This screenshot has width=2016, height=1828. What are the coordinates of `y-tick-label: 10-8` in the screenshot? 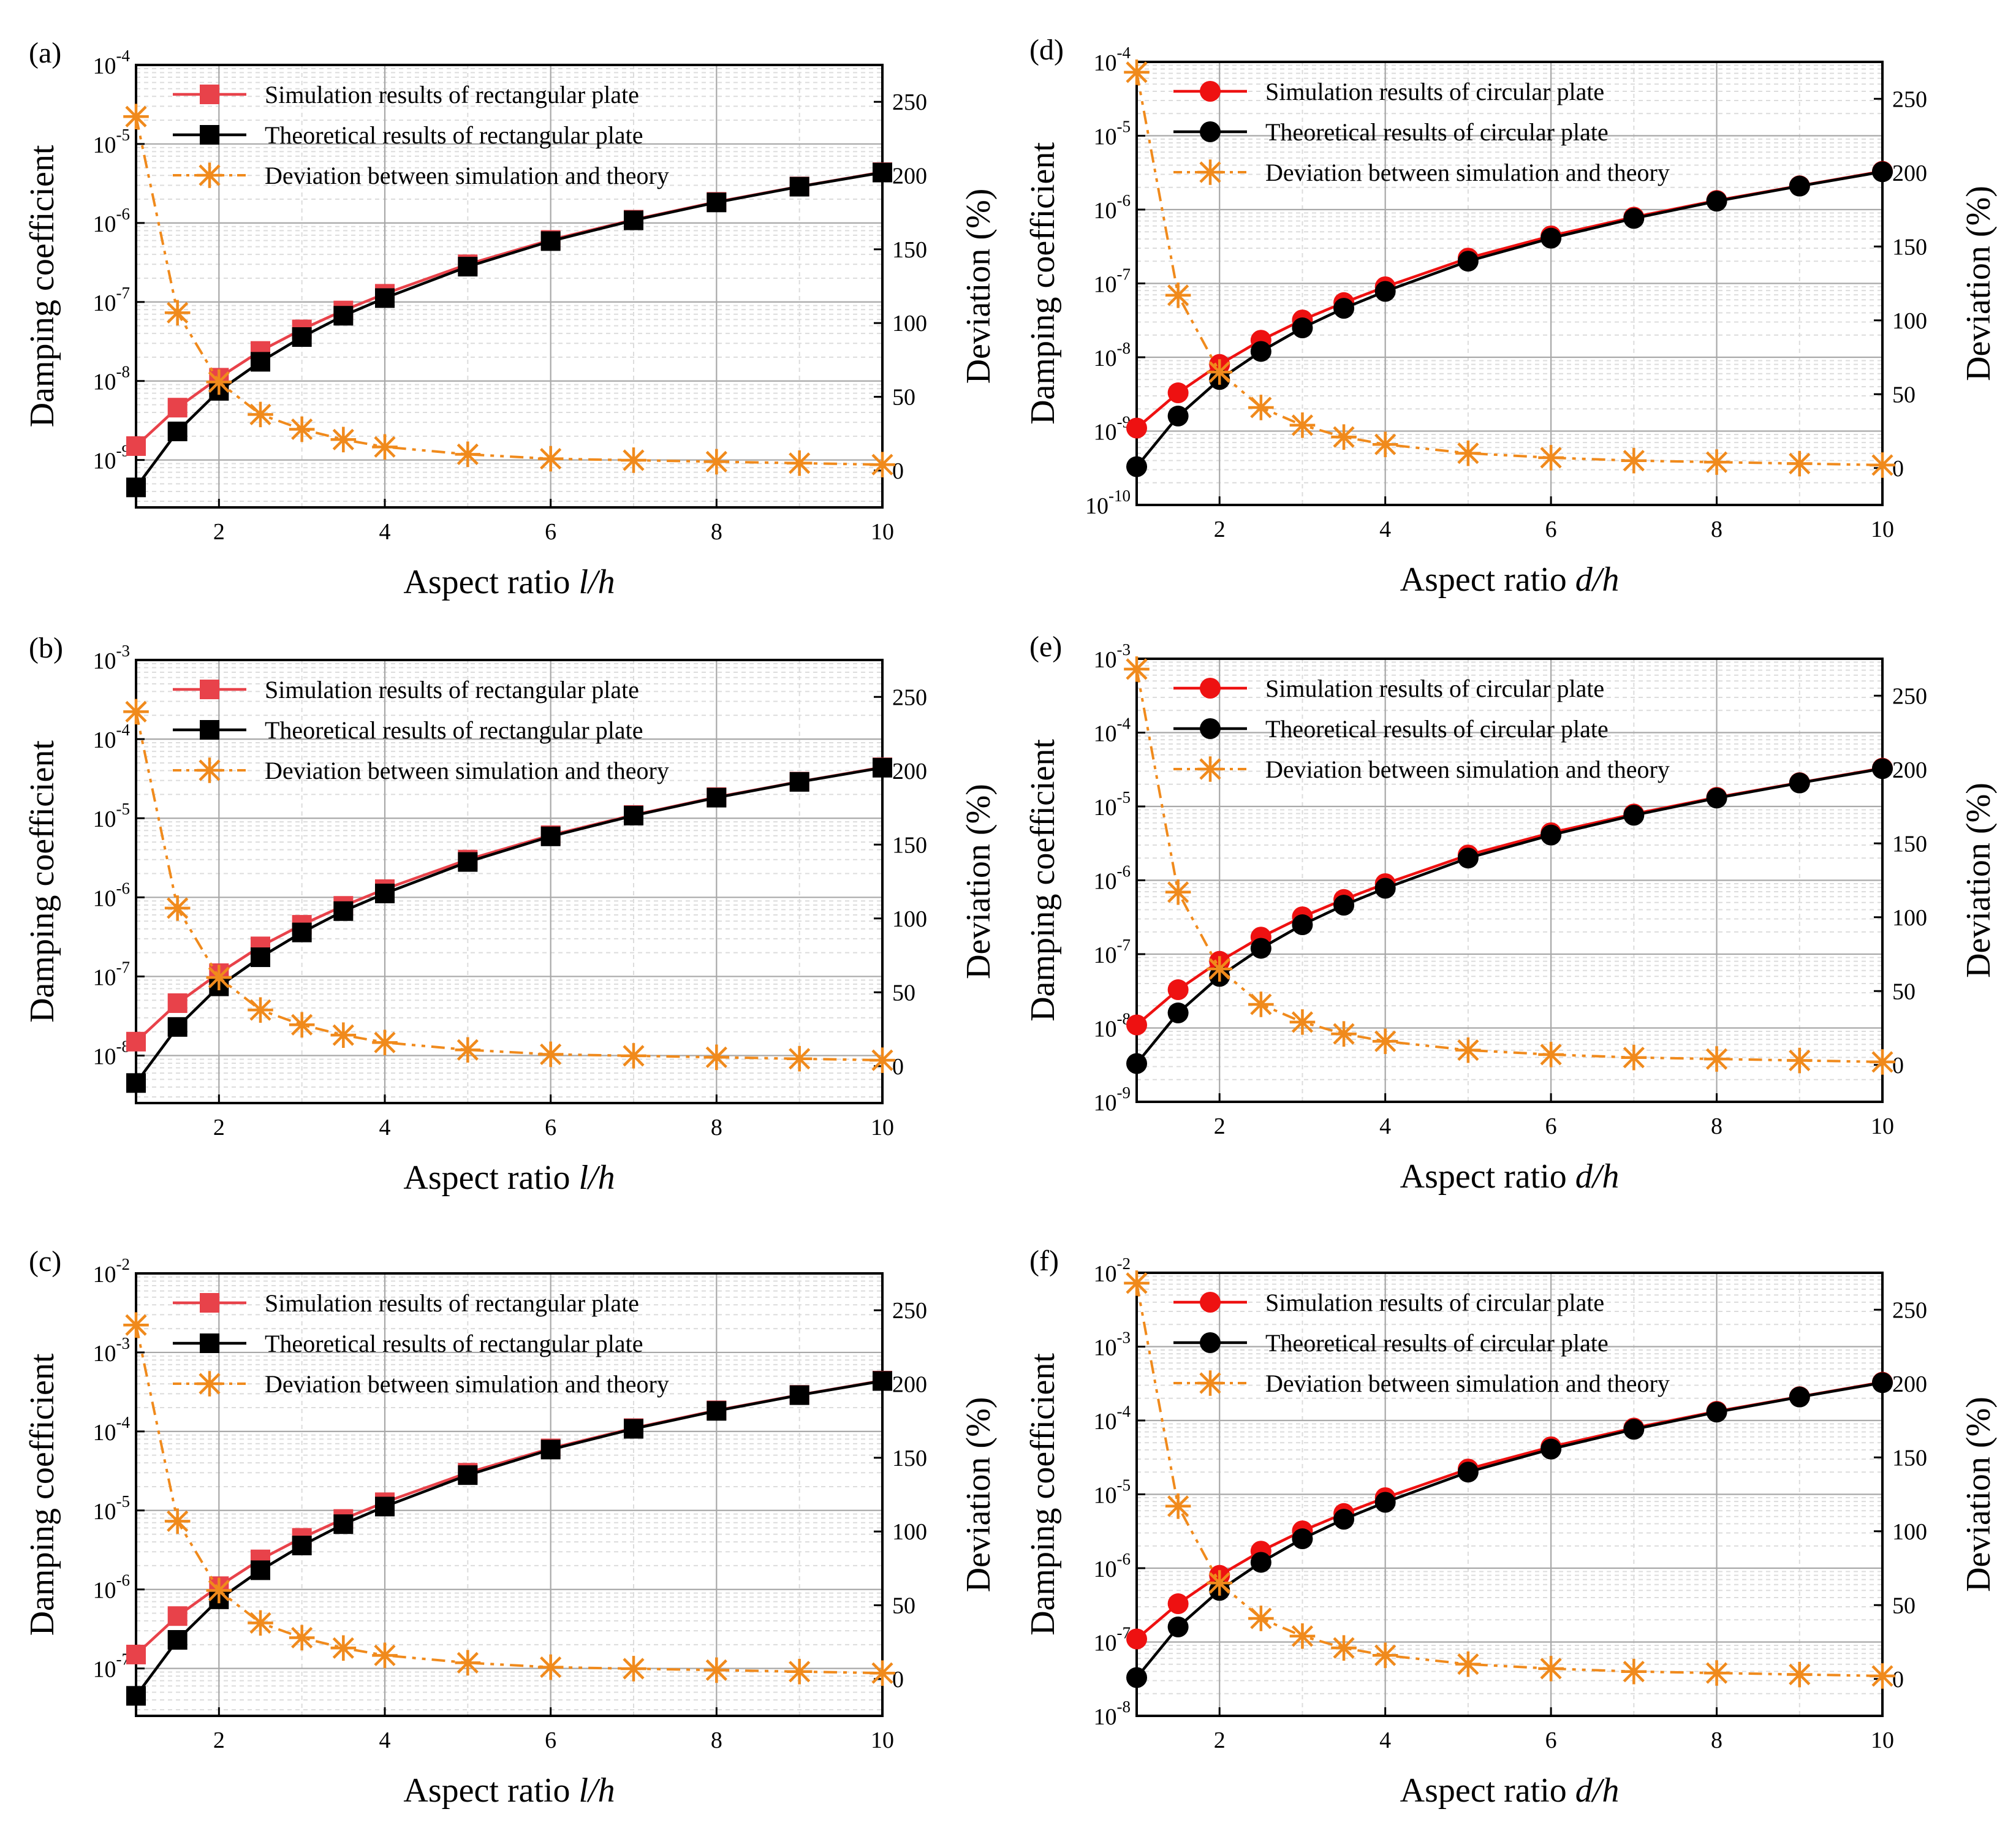 It's located at (1112, 1026).